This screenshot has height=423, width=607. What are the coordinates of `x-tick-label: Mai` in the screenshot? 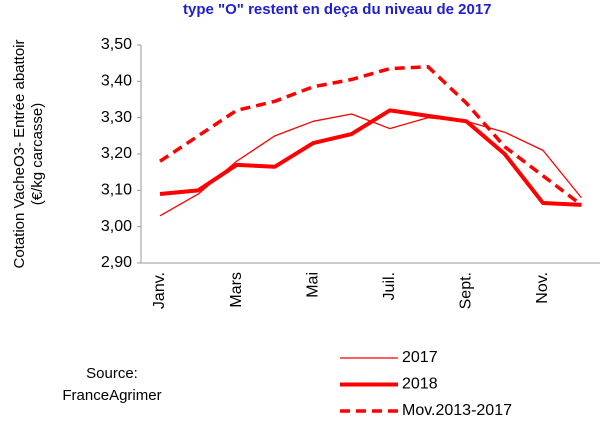 It's located at (312, 285).